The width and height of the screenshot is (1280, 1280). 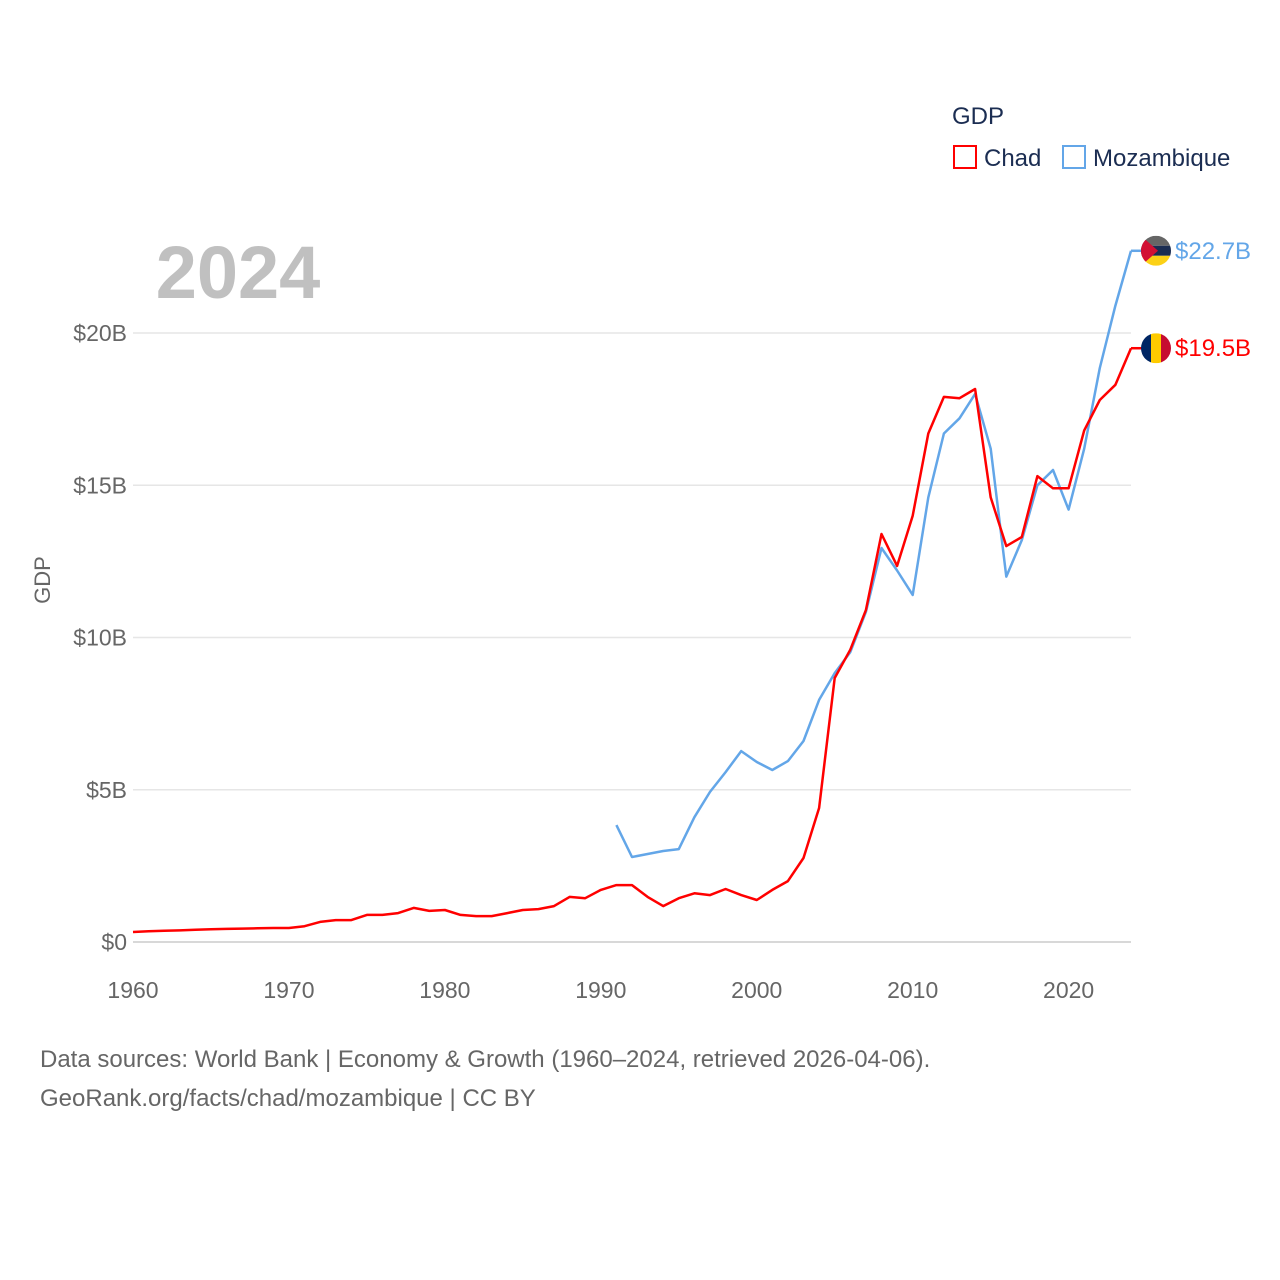 What do you see at coordinates (1213, 251) in the screenshot?
I see `series-end-value-mozambique: $22.7B` at bounding box center [1213, 251].